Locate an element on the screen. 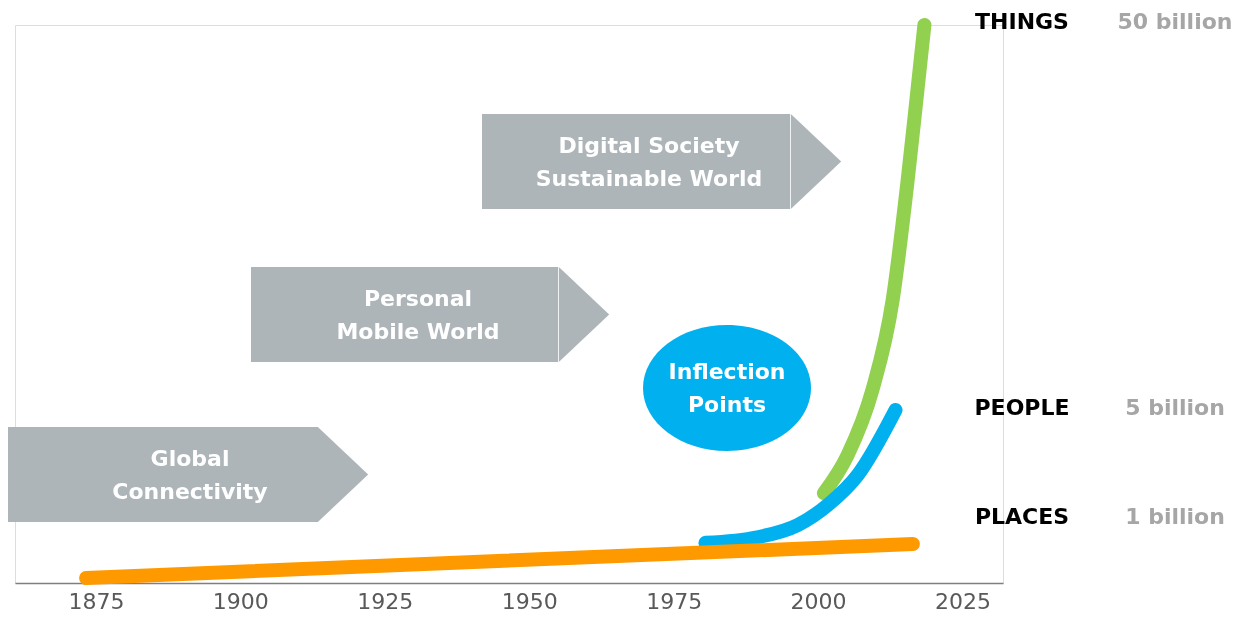  x-tick-label: 2000 is located at coordinates (818, 601).